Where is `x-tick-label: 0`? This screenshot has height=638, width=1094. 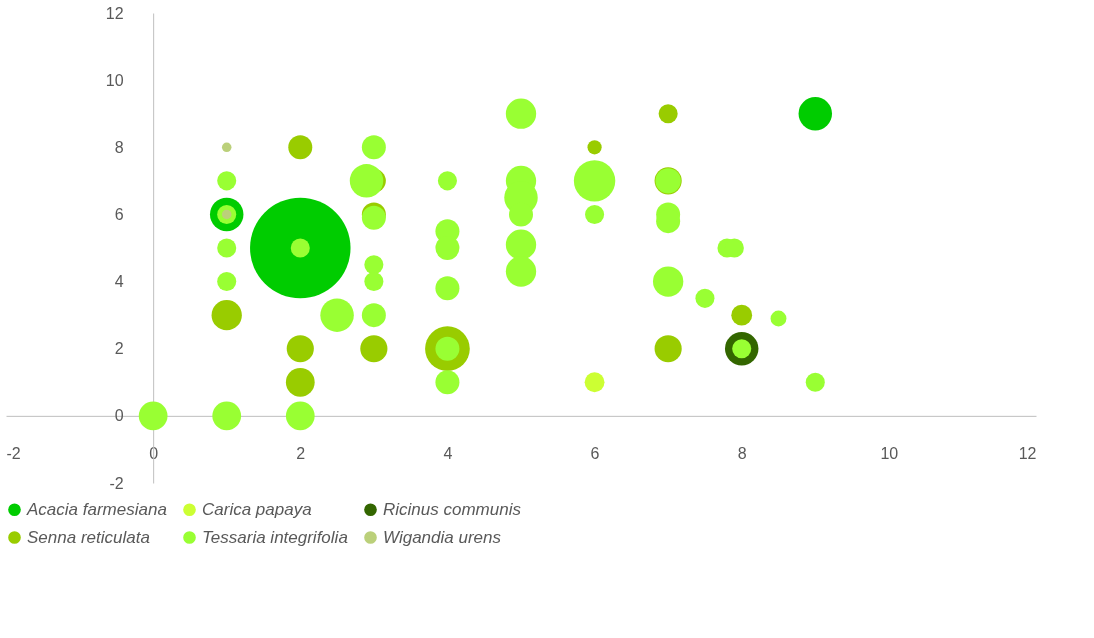
x-tick-label: 0 is located at coordinates (154, 454).